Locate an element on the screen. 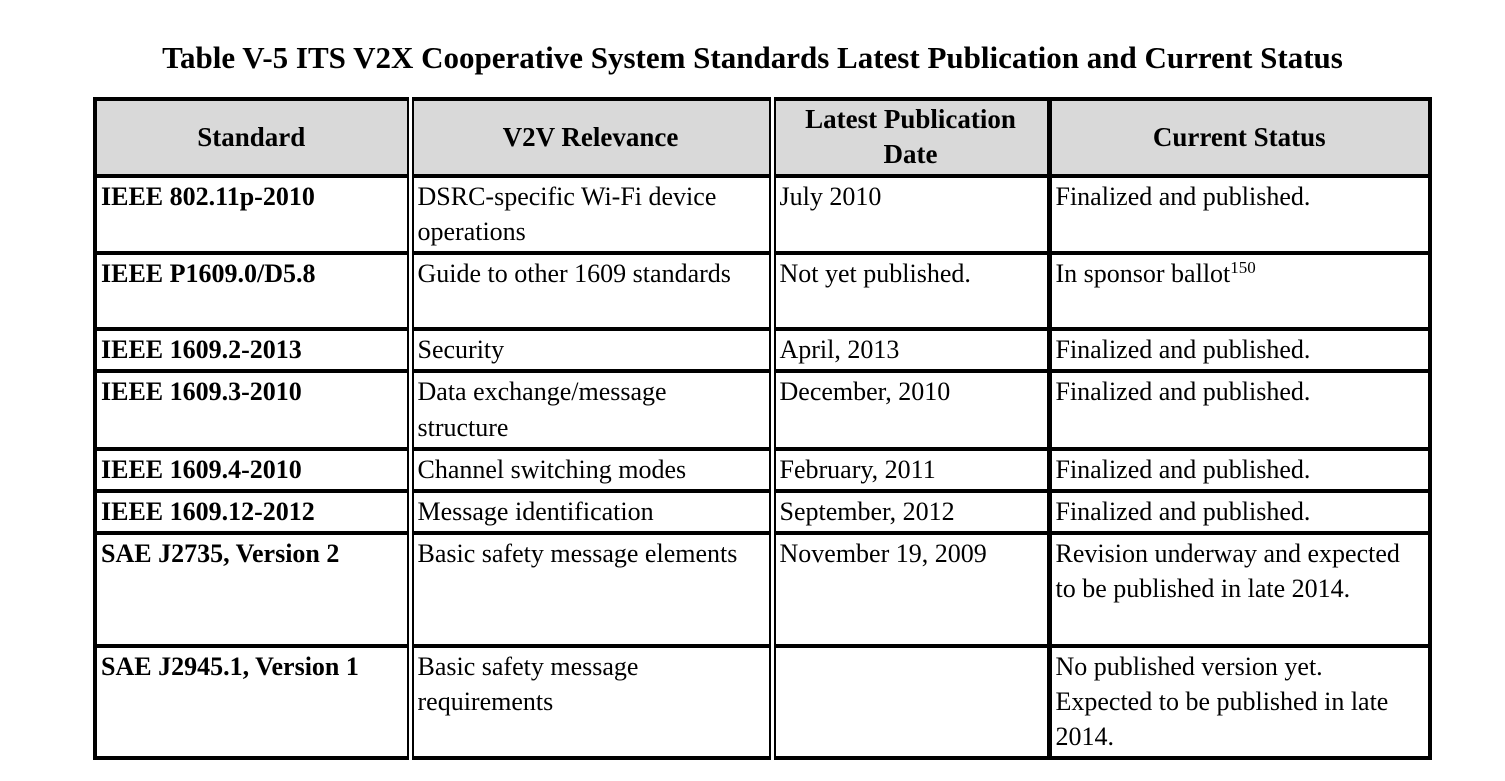 The width and height of the screenshot is (1505, 781). date-cell: November 19, 2009 is located at coordinates (908, 589).